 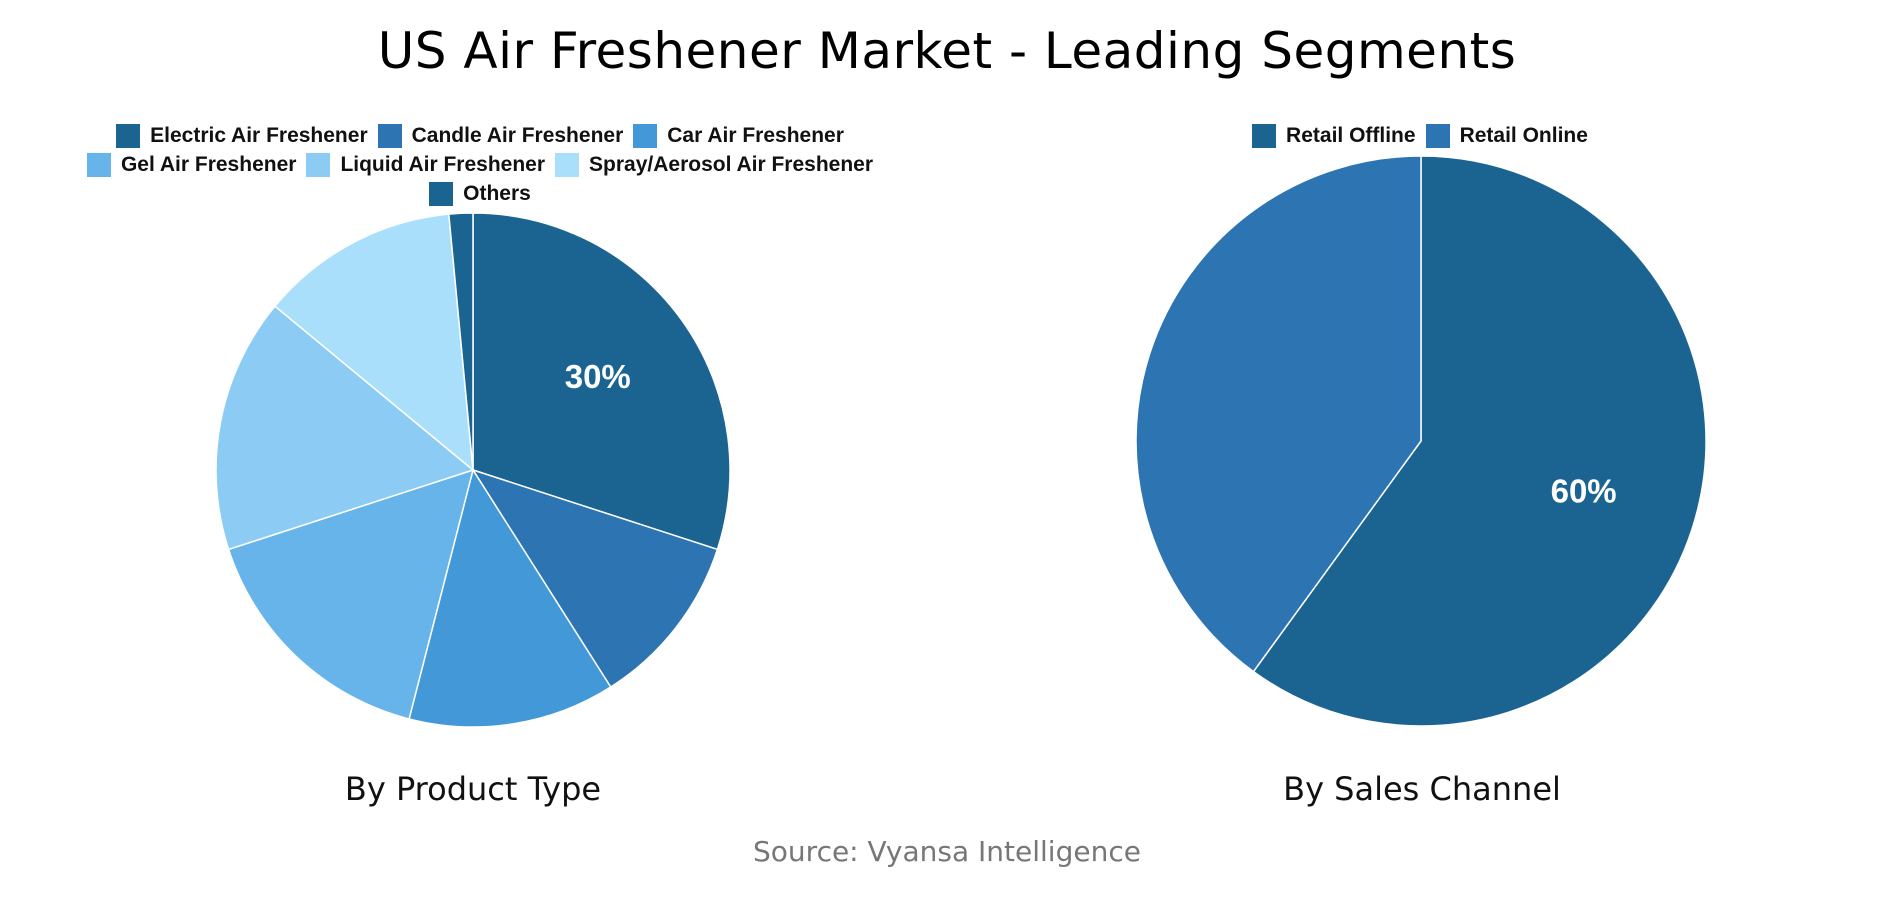 I want to click on legend-item: Candle Air Freshener, so click(x=500, y=136).